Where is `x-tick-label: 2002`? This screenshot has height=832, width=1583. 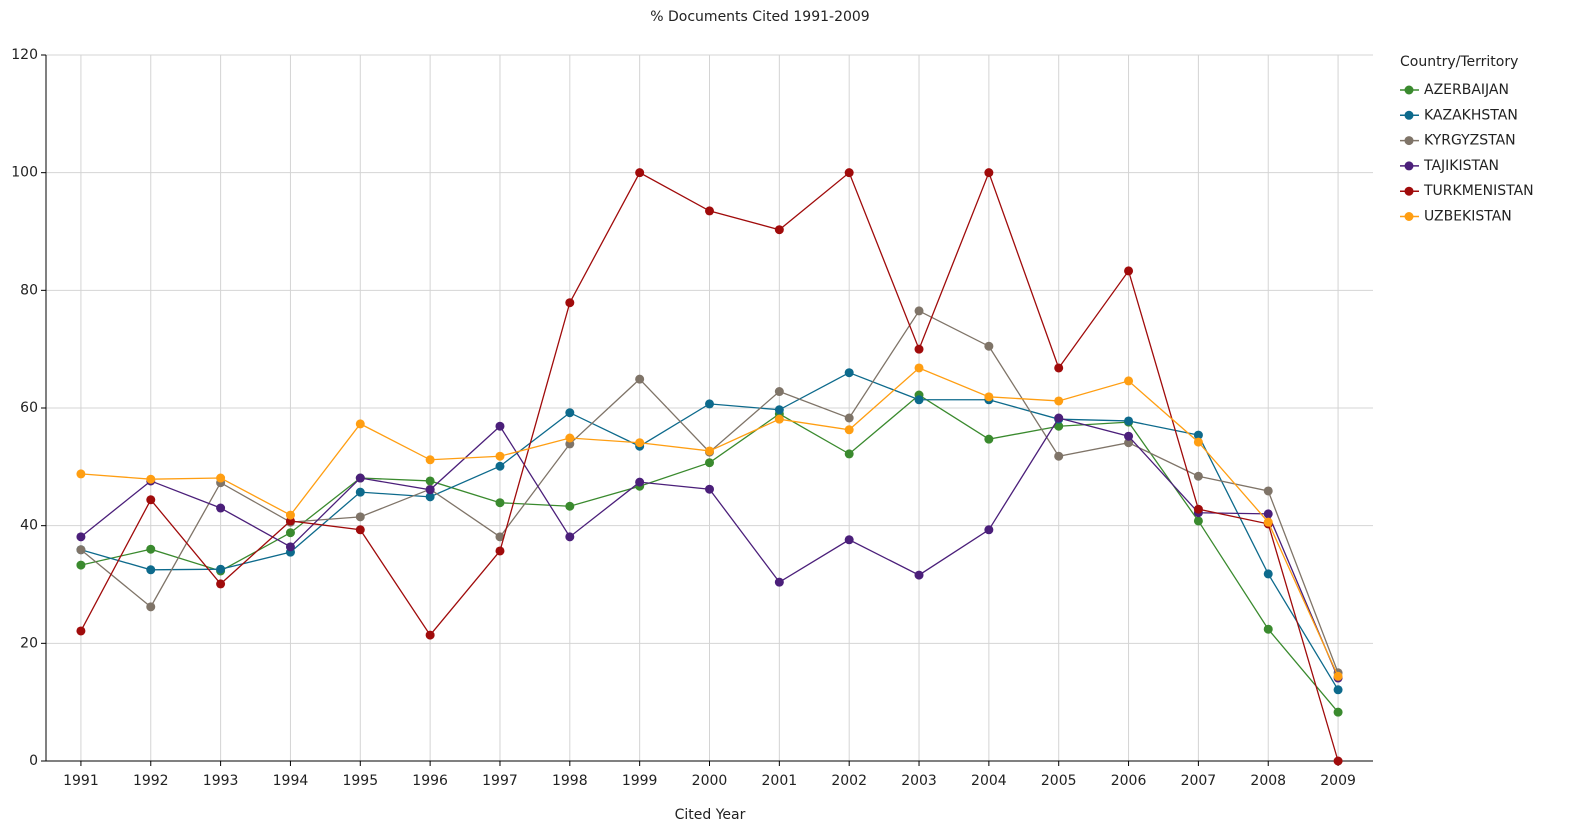
x-tick-label: 2002 is located at coordinates (849, 781).